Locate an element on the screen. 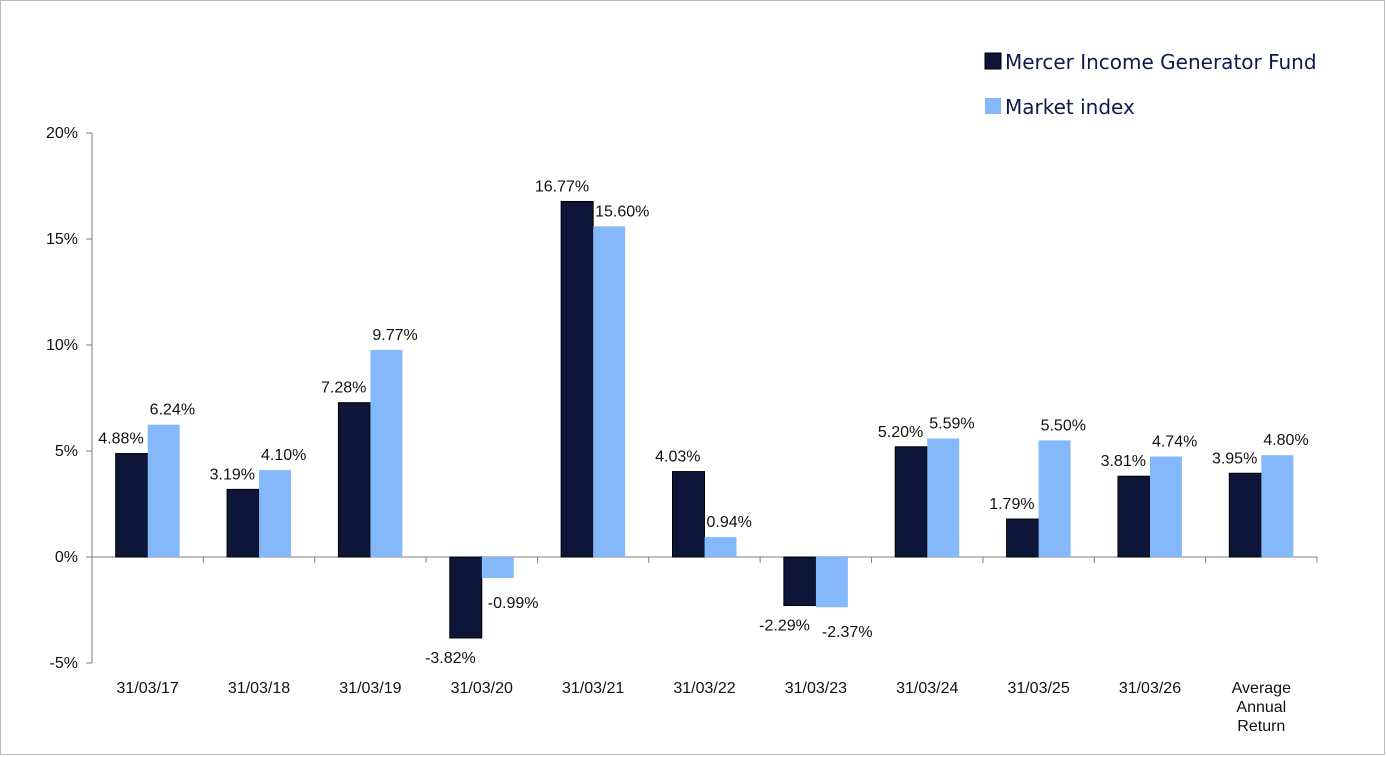 The image size is (1386, 757). category-label: 31/03/23 is located at coordinates (816, 688).